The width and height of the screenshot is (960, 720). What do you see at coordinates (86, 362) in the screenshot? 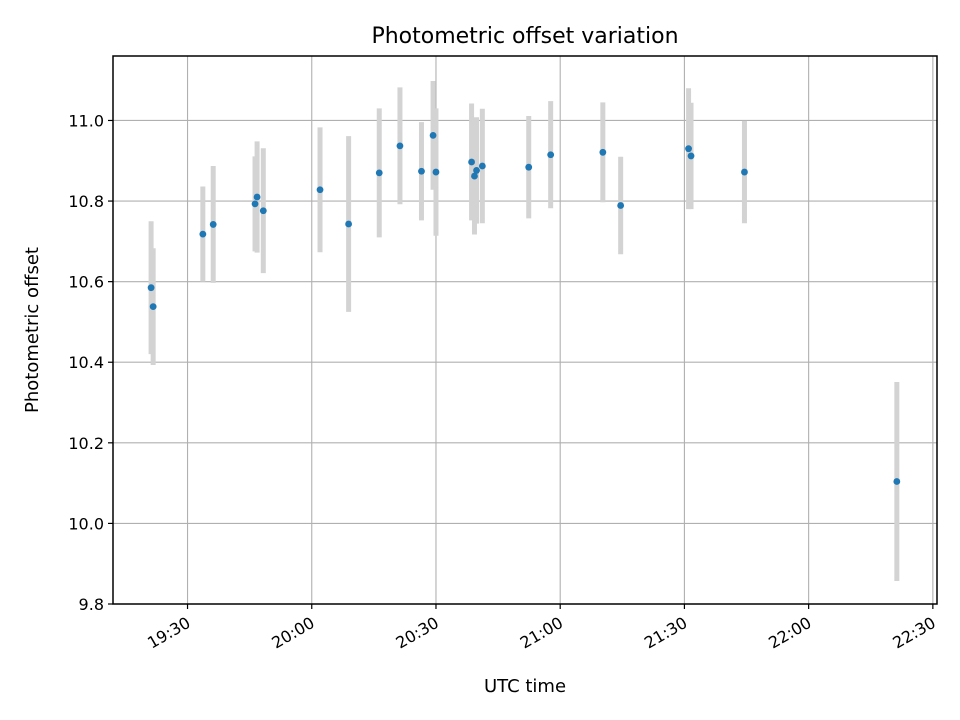
I see `y-tick-label: 10.4` at bounding box center [86, 362].